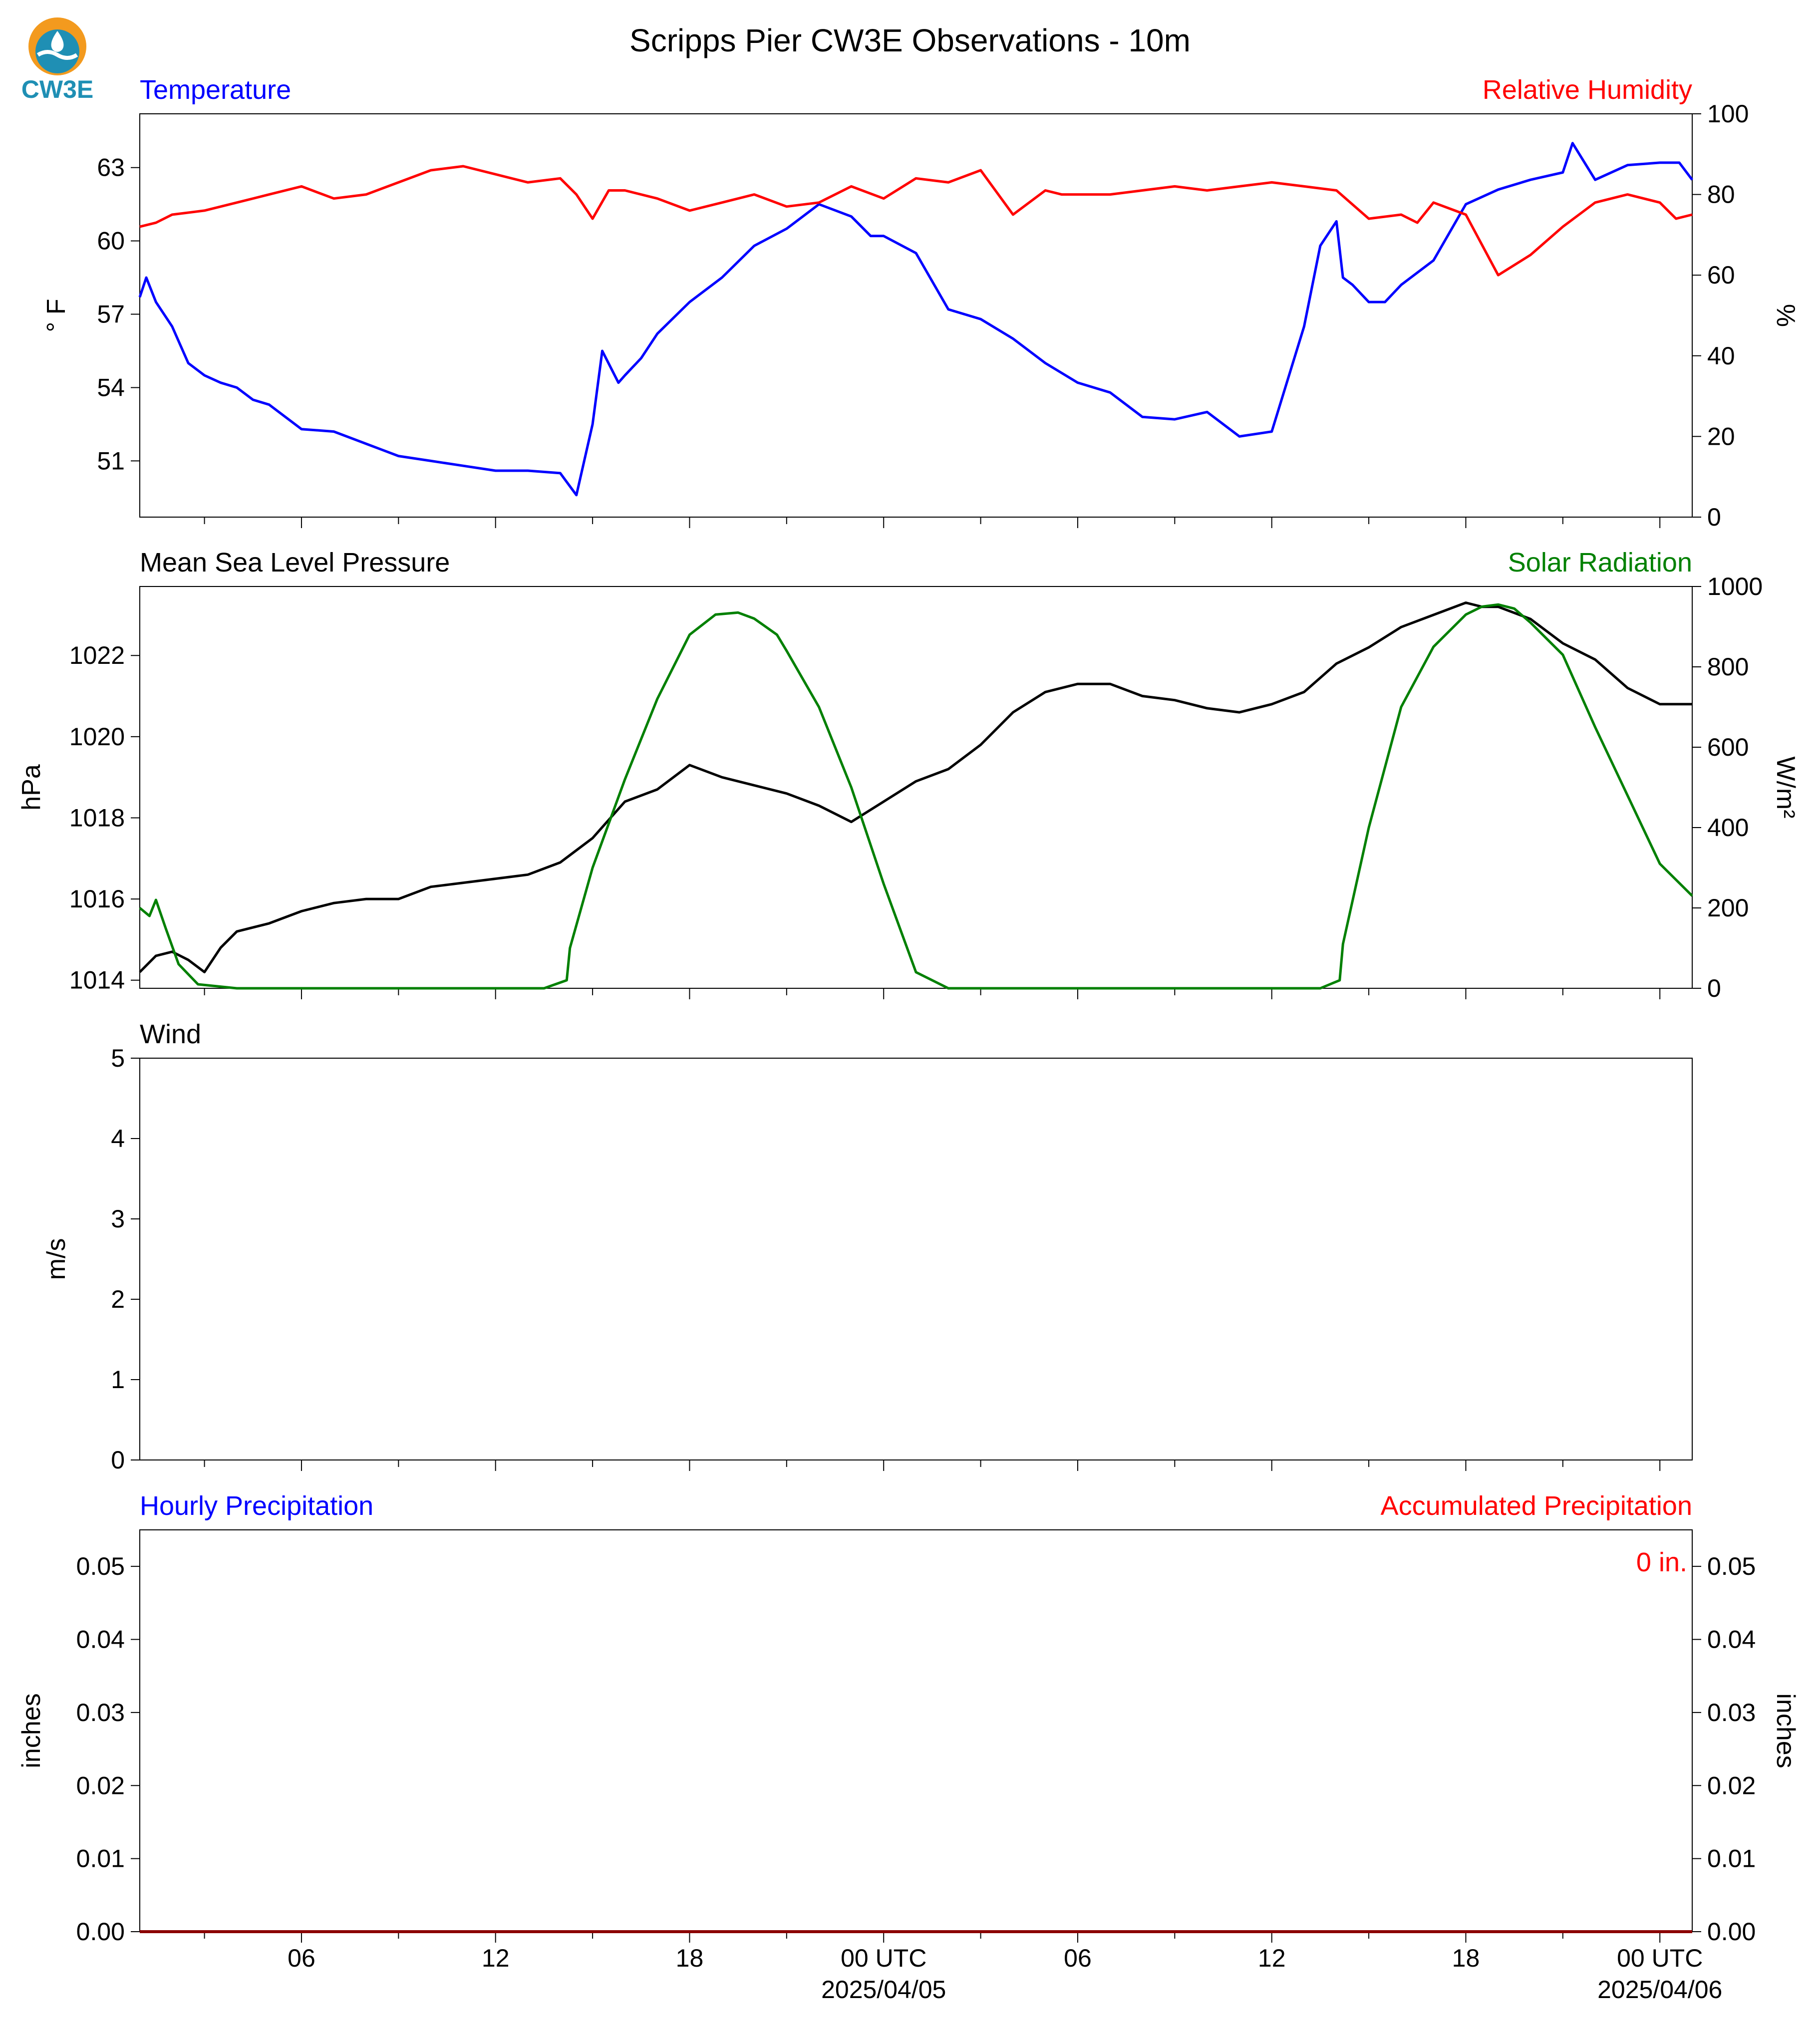 Image resolution: width=1820 pixels, height=2028 pixels. Describe the element at coordinates (1785, 315) in the screenshot. I see `y-axis-label-right: %` at that location.